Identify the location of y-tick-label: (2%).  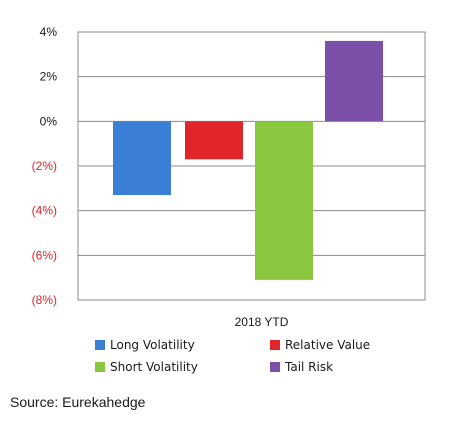
(44, 166).